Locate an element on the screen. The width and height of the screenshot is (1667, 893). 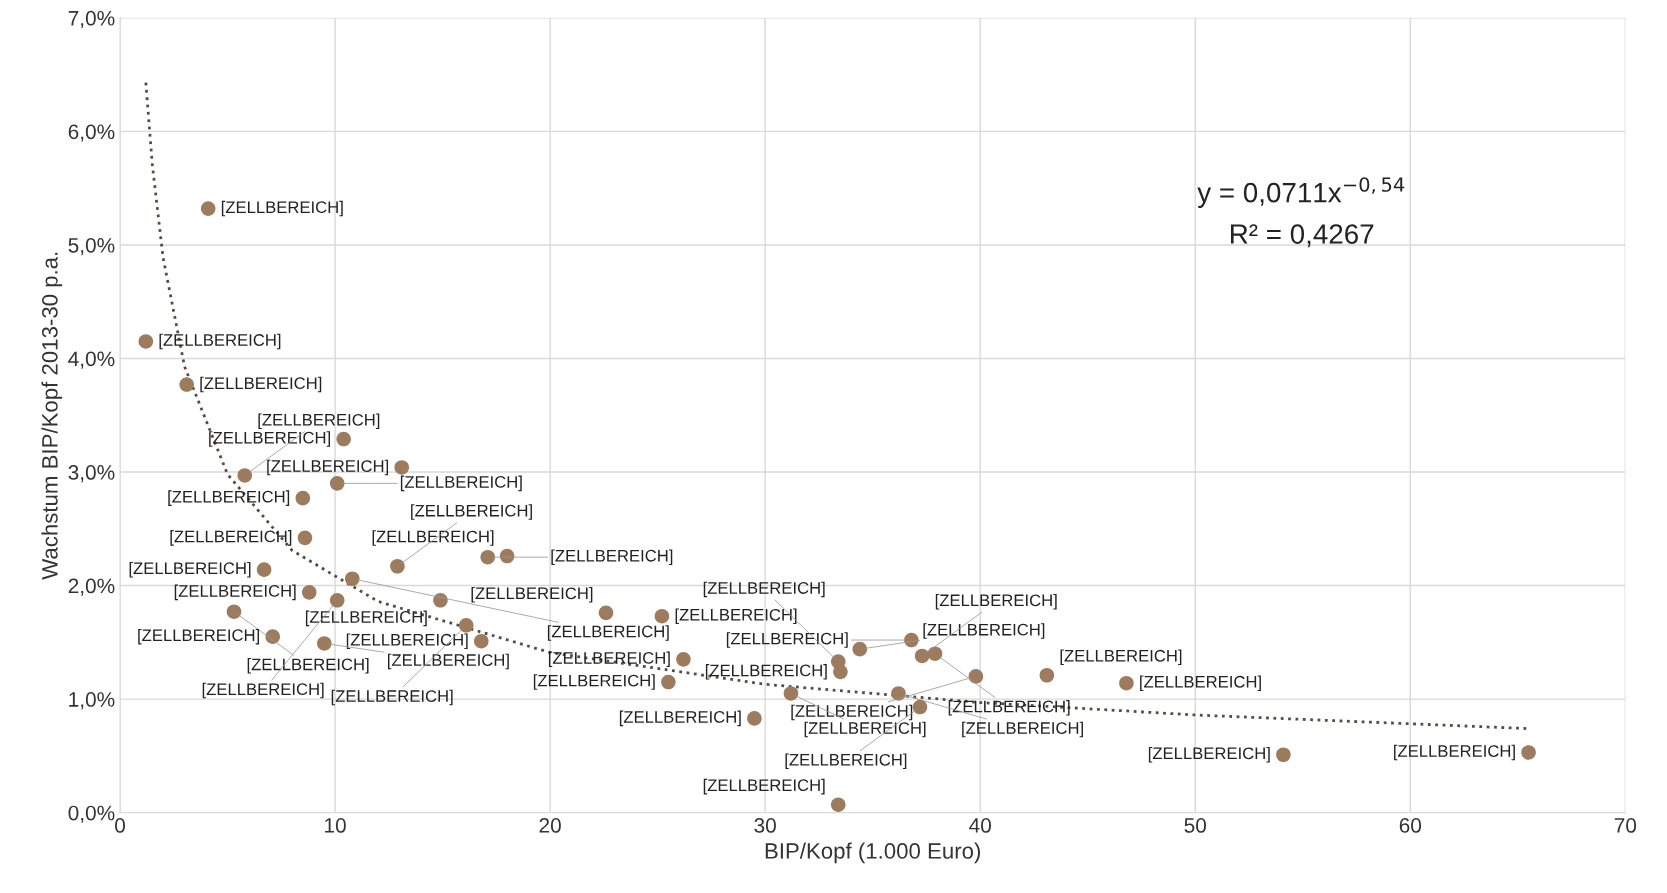
y-tick-label: 0,0% is located at coordinates (91, 814).